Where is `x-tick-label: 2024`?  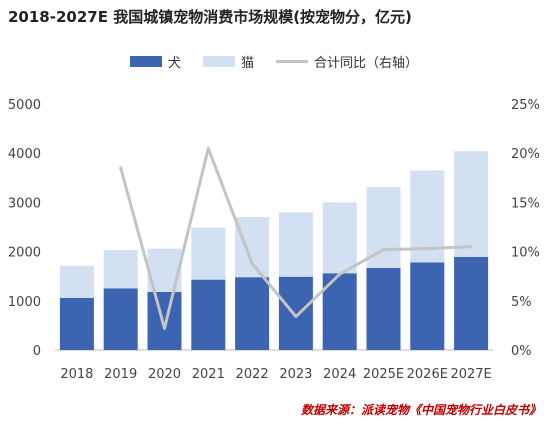
x-tick-label: 2024 is located at coordinates (339, 374).